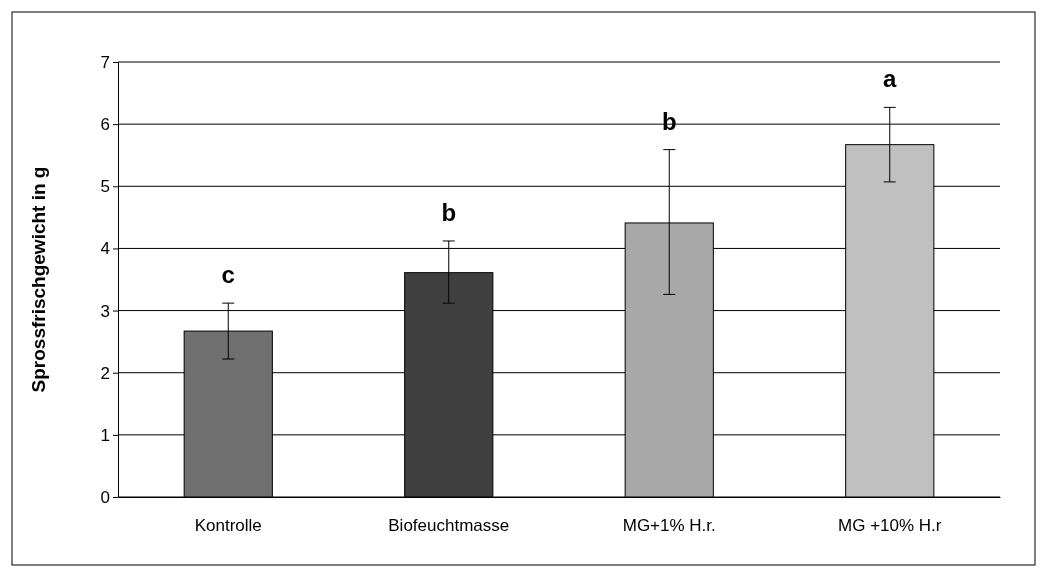  Describe the element at coordinates (890, 525) in the screenshot. I see `x-tick-label: MG +10% H.r` at that location.